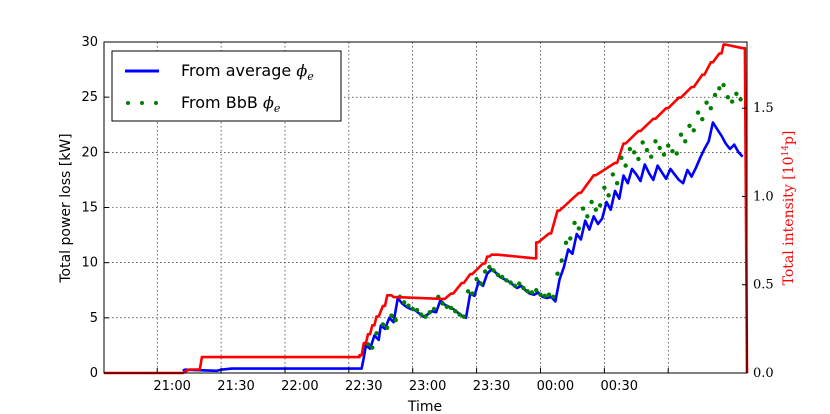 The image size is (830, 414). Describe the element at coordinates (763, 373) in the screenshot. I see `y-right-tick-label: 0.0` at that location.